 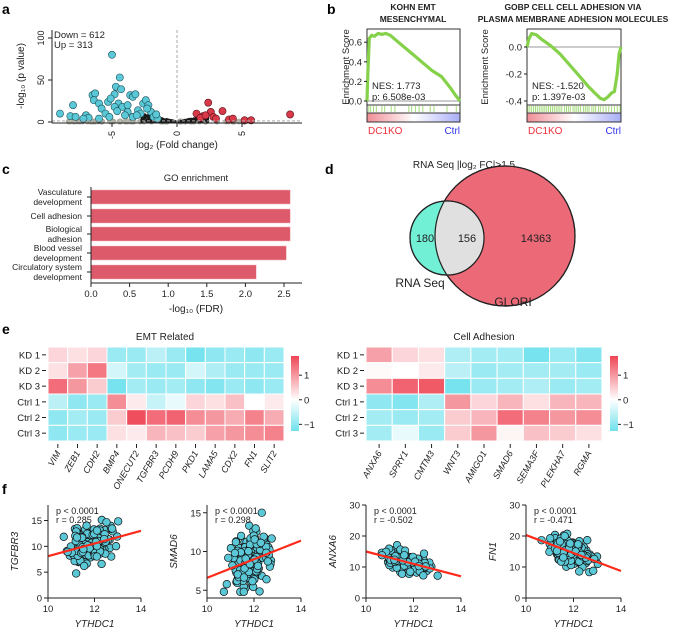 I want to click on heatmap-row-label: Ctrl 3, so click(x=346, y=434).